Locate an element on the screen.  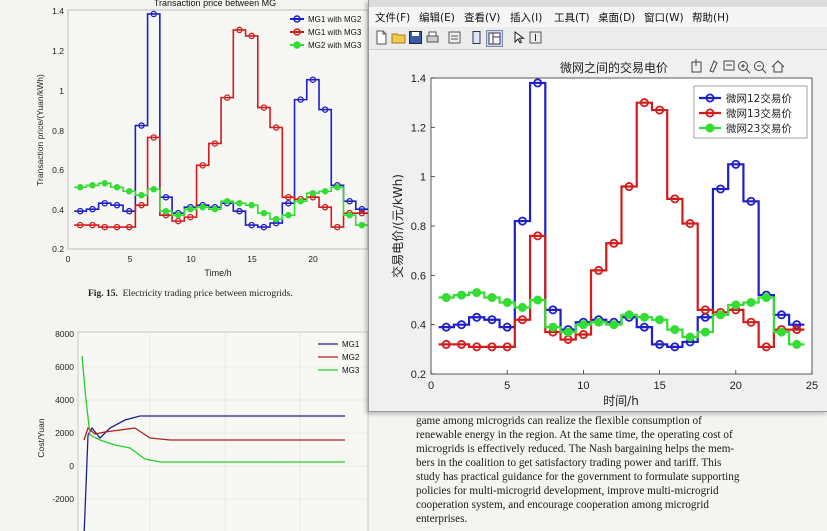
print-icon is located at coordinates (432, 37).